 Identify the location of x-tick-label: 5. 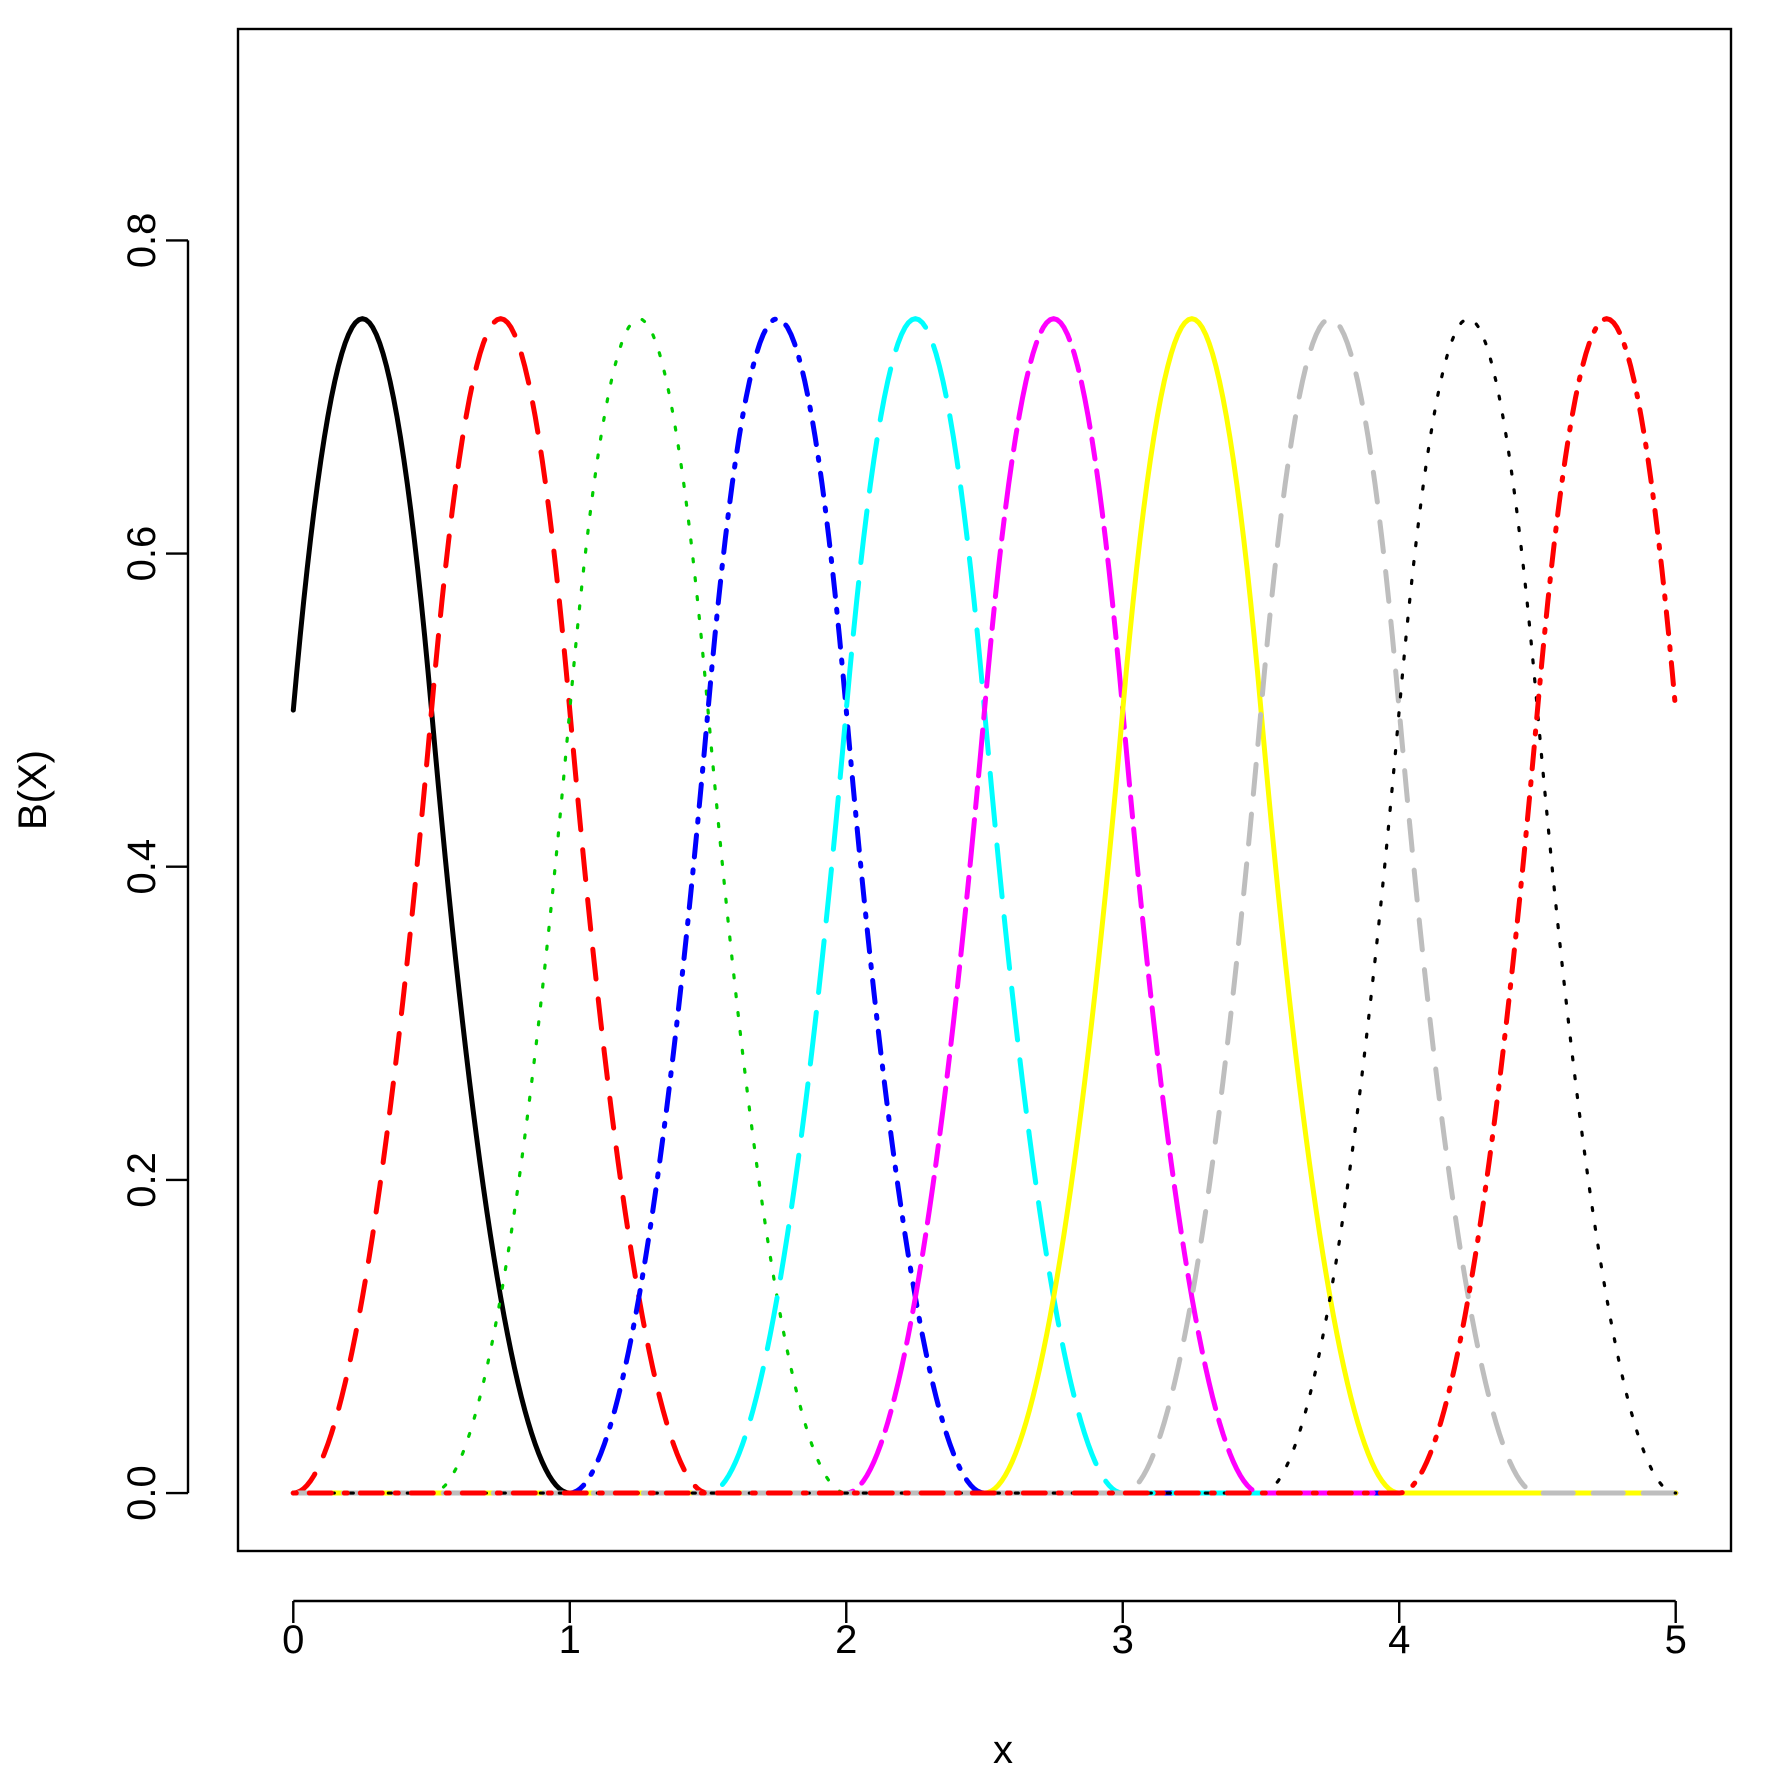
(1676, 1640).